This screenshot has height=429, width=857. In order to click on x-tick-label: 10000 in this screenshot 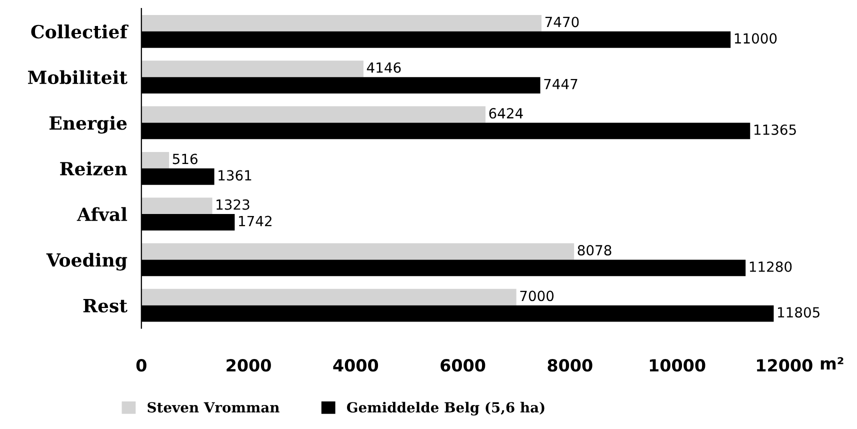, I will do `click(678, 365)`.